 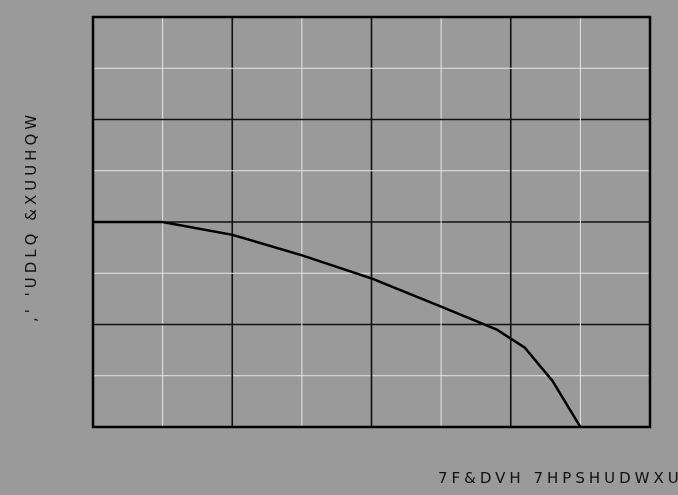 What do you see at coordinates (558, 478) in the screenshot?
I see `x-axis-label: 7F&DVH 7HPSHUDWXUH` at bounding box center [558, 478].